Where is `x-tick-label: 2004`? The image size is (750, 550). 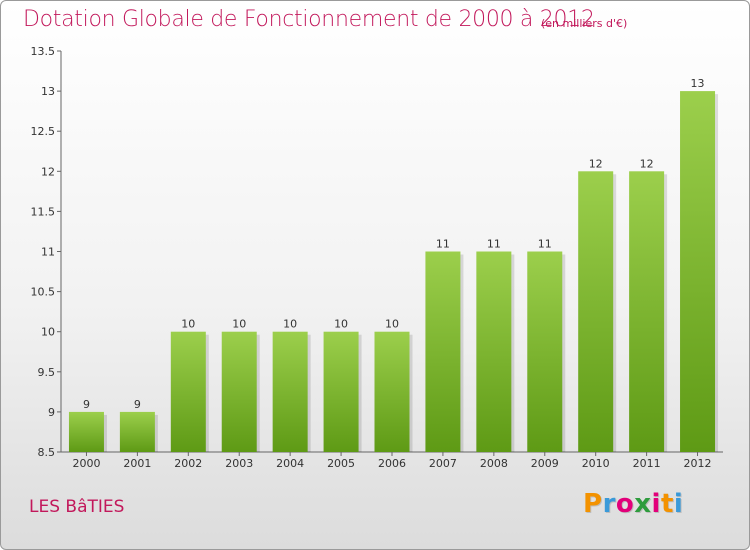
x-tick-label: 2004 is located at coordinates (290, 463).